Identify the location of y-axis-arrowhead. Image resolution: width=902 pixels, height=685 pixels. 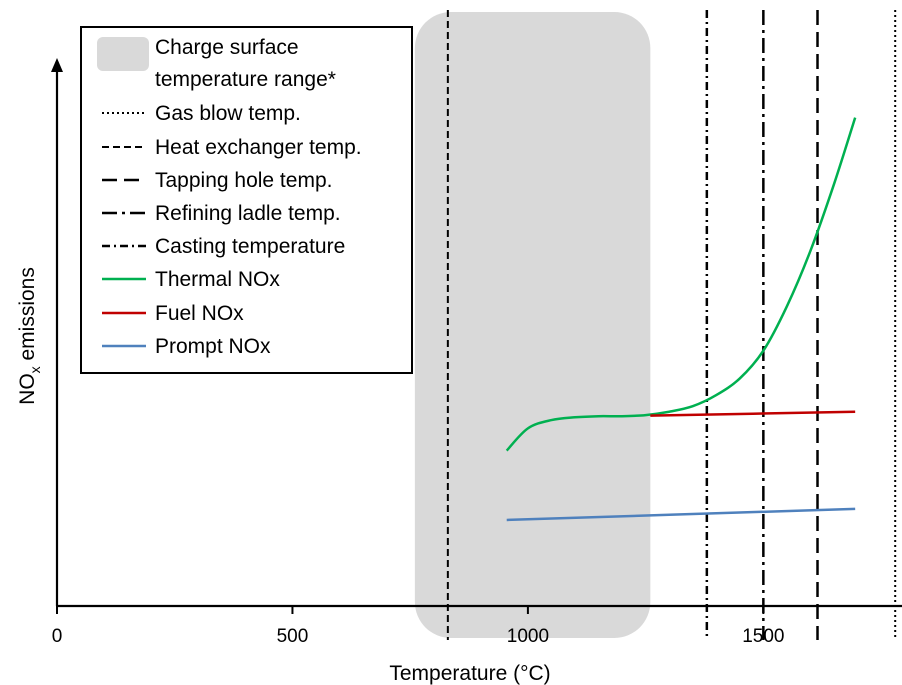
(57, 65).